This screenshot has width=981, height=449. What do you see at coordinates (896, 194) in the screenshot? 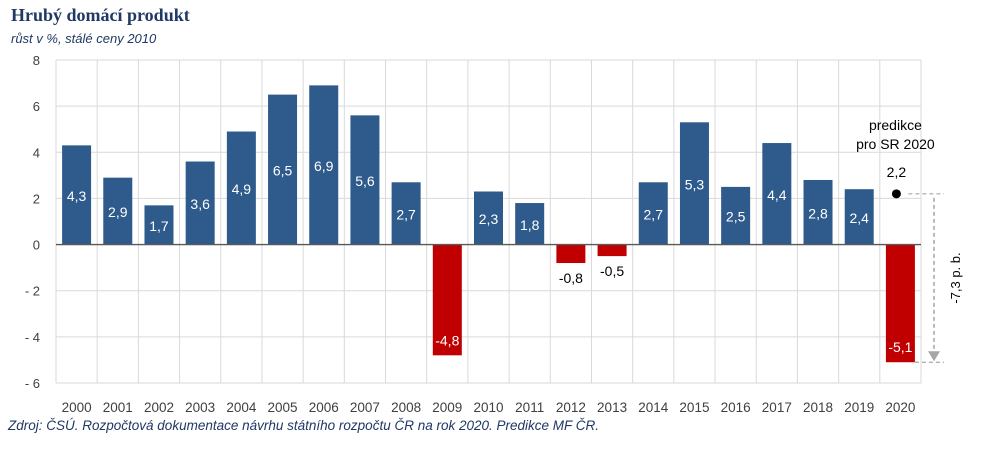
I see `prediction-marker` at bounding box center [896, 194].